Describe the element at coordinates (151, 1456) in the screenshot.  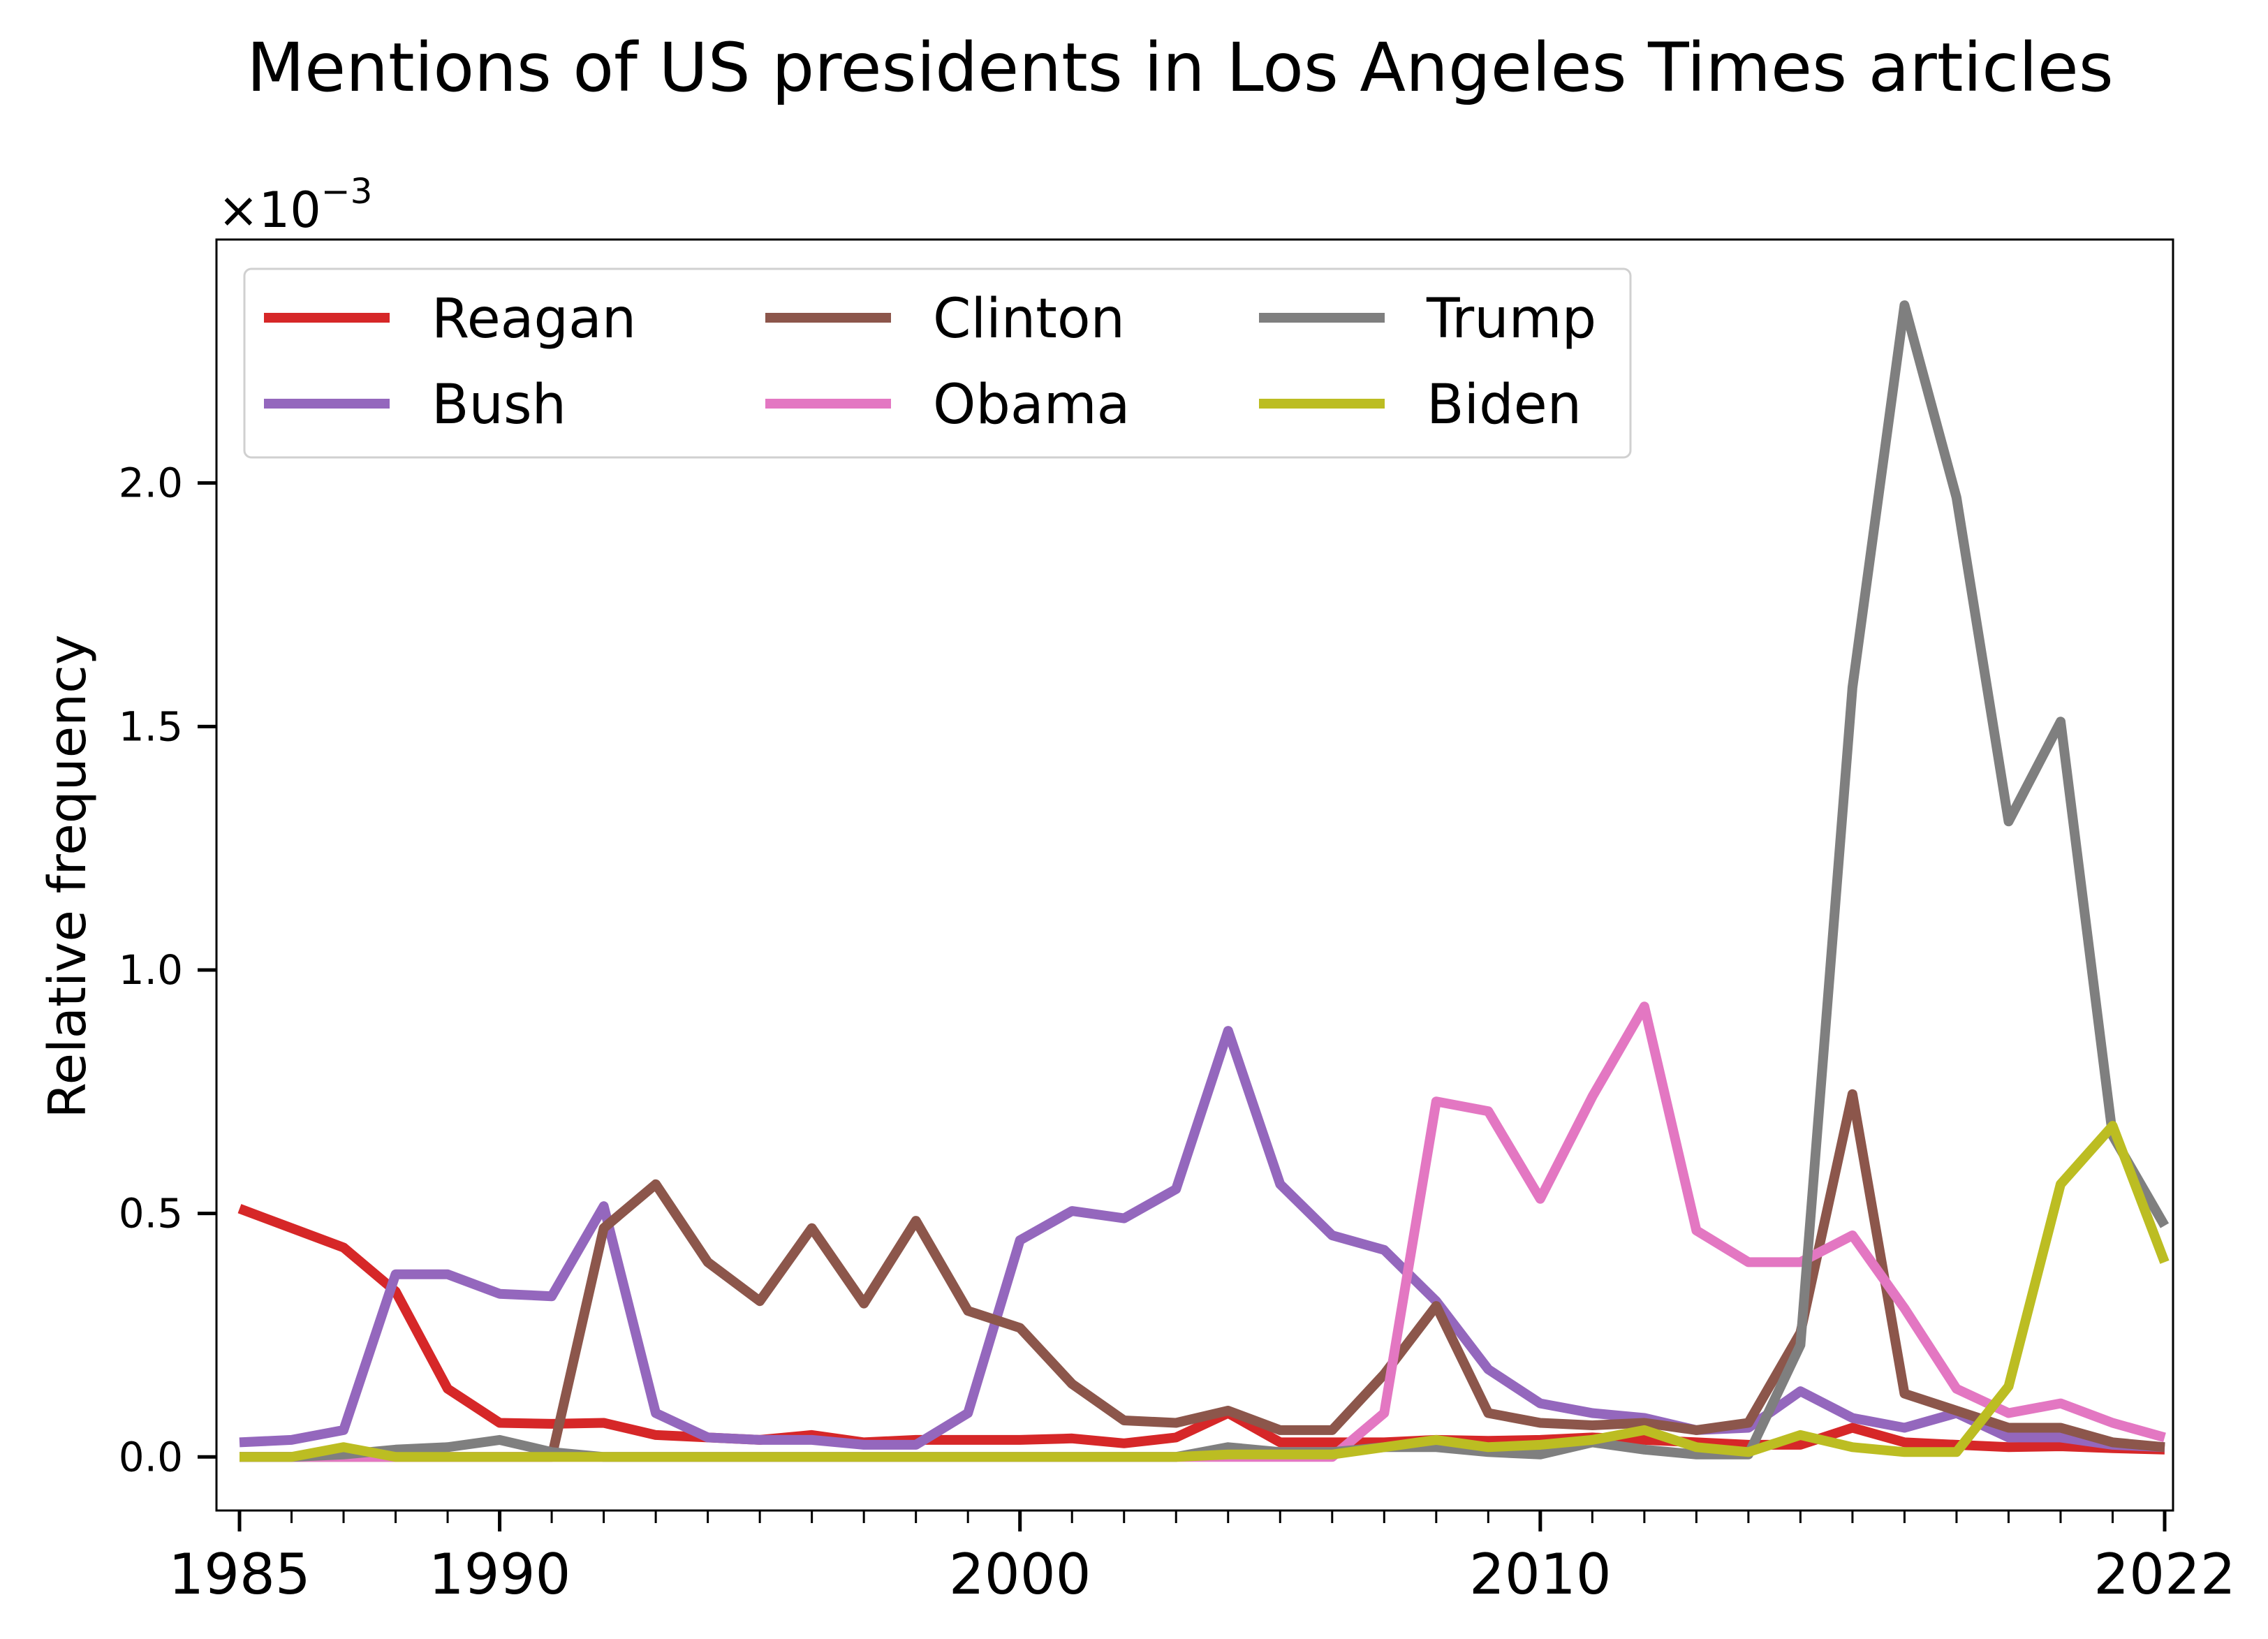
I see `y-tick-label-0: 0.0` at that location.